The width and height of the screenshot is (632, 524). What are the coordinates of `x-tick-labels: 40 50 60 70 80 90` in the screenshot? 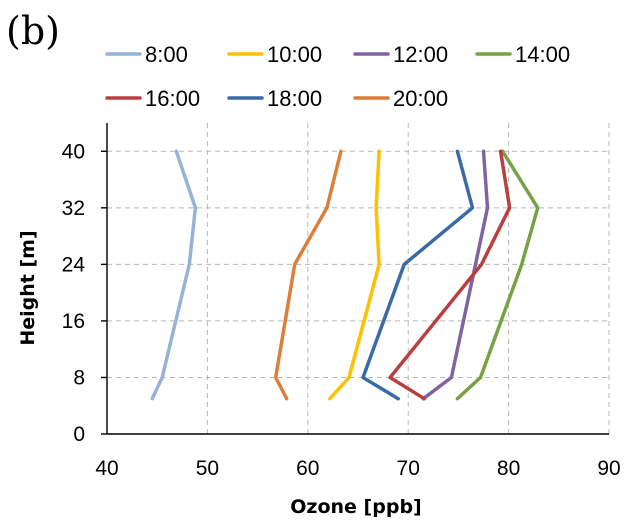 It's located at (357, 468).